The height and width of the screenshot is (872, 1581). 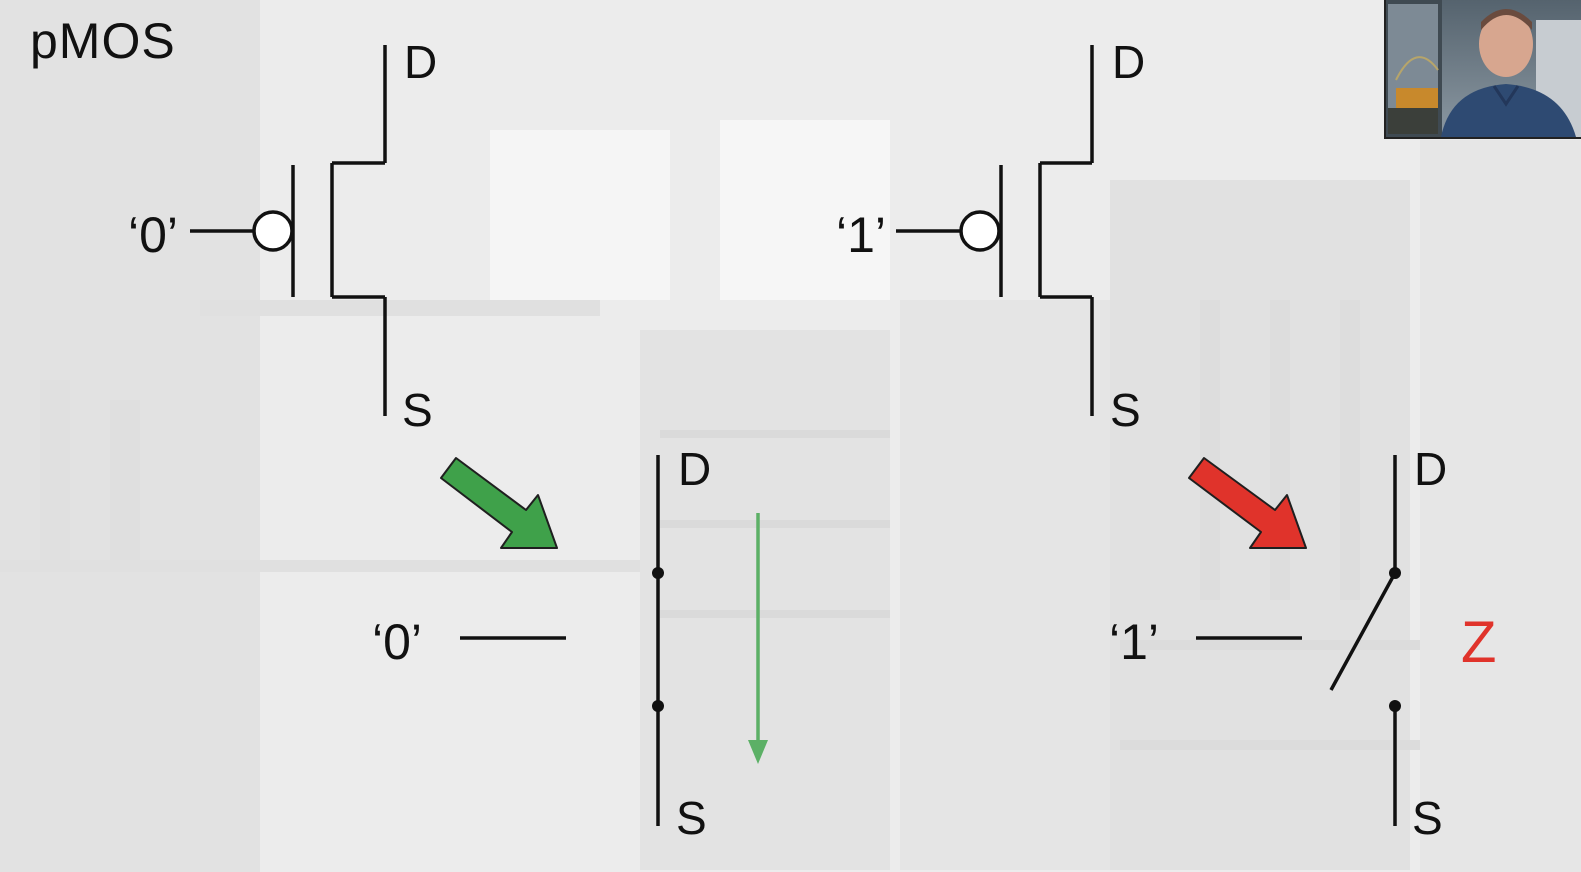 I want to click on open-switch, so click(x=1296, y=640).